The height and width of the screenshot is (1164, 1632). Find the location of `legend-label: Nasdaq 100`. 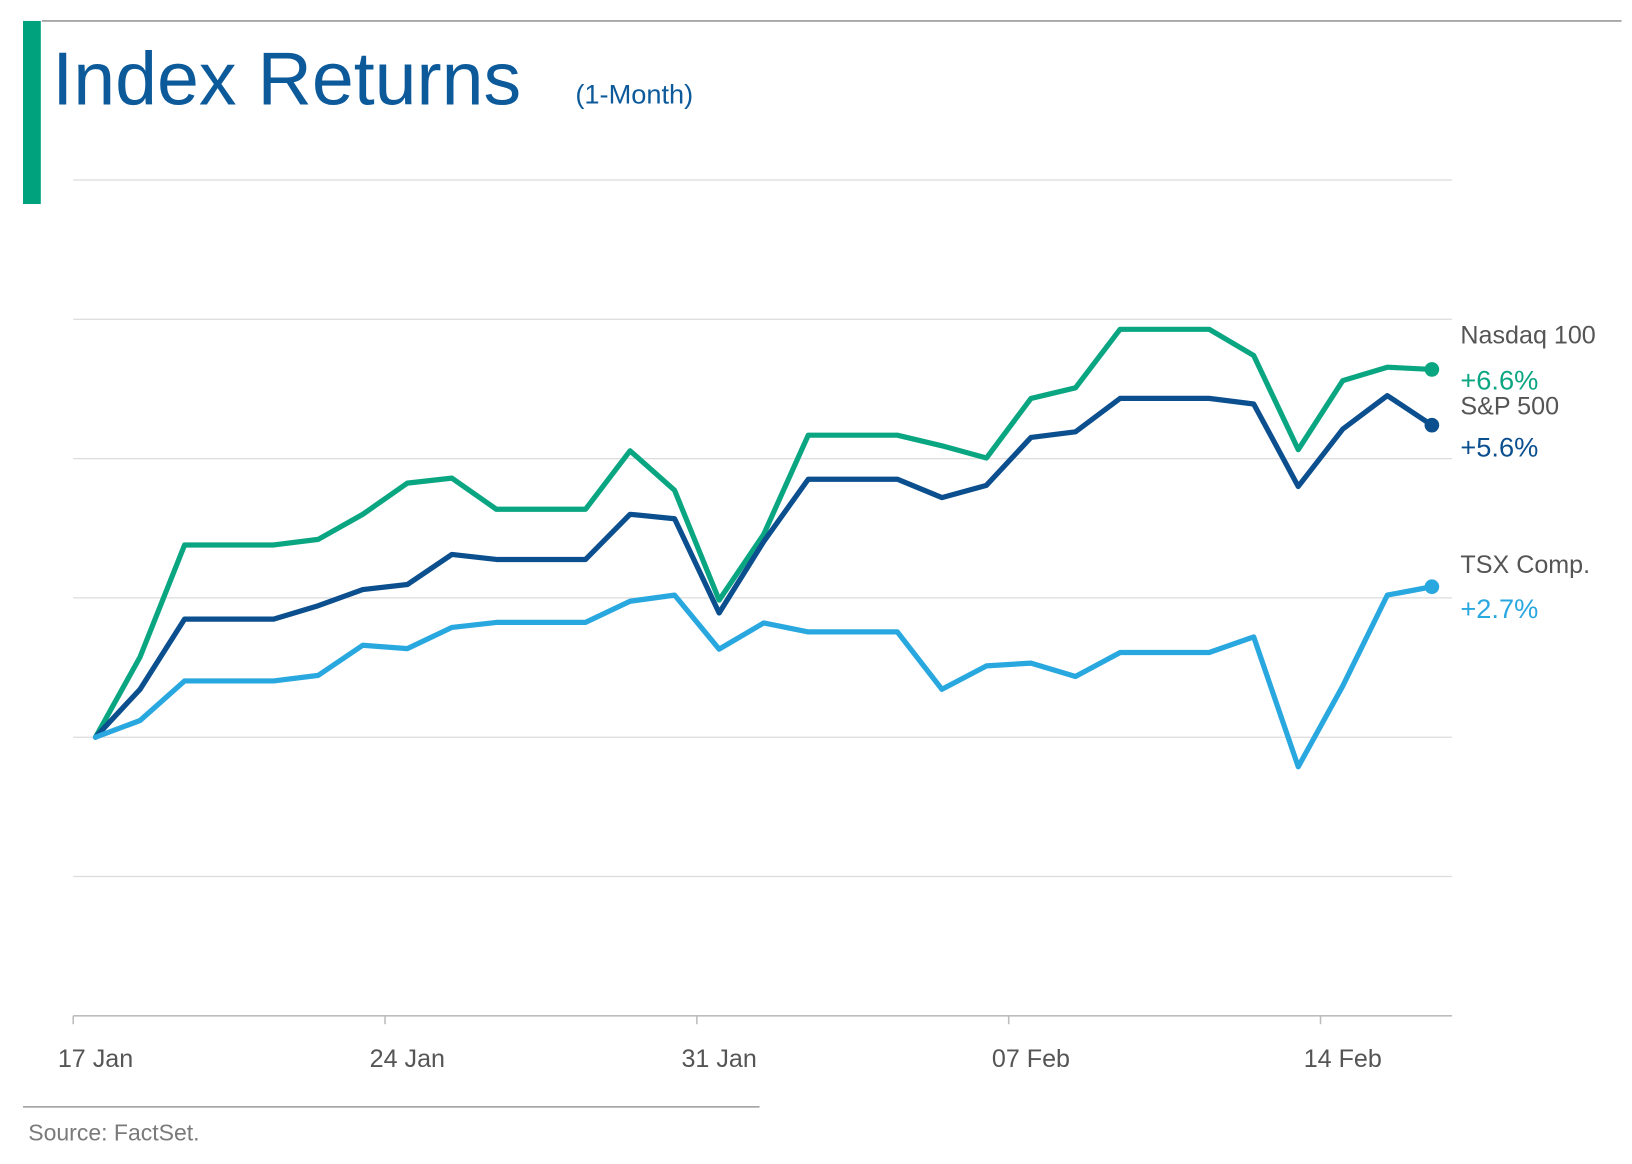

legend-label: Nasdaq 100 is located at coordinates (1527, 335).